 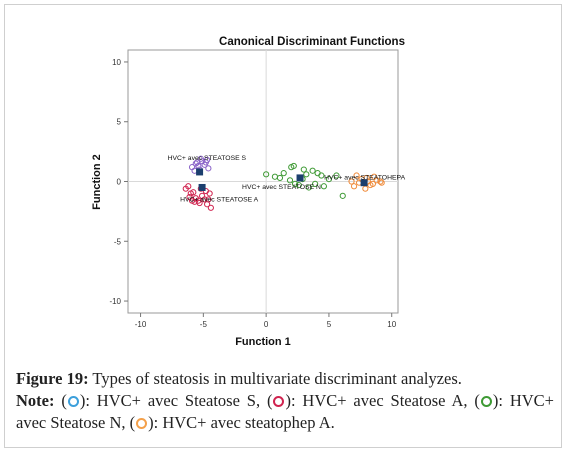 What do you see at coordinates (141, 324) in the screenshot?
I see `x-tick-label: -10` at bounding box center [141, 324].